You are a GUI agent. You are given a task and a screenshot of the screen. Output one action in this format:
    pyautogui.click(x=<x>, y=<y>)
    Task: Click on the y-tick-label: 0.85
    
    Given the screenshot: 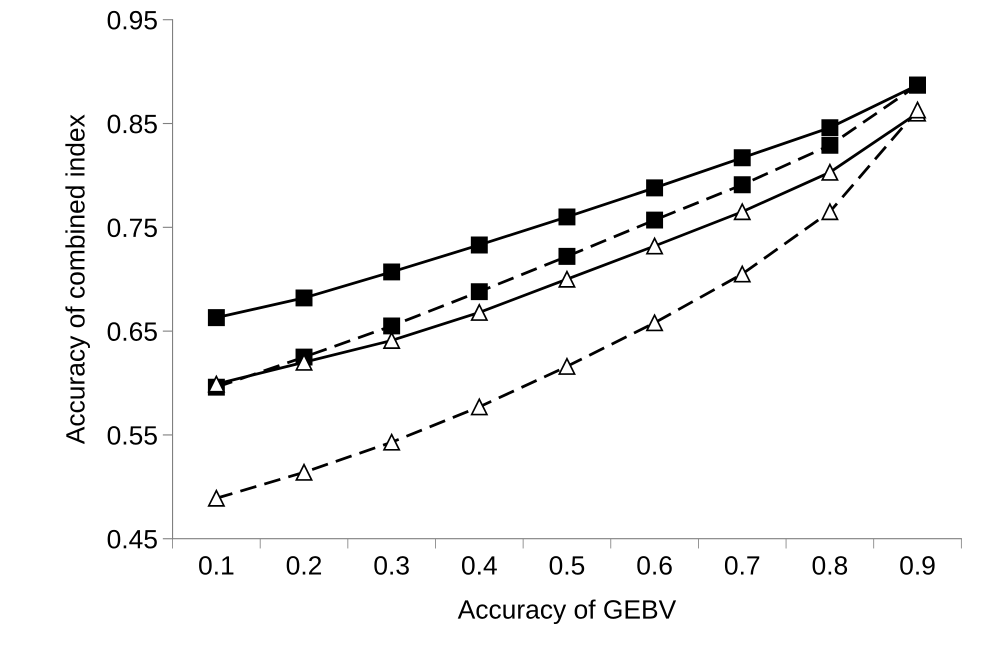 What is the action you would take?
    pyautogui.click(x=132, y=124)
    